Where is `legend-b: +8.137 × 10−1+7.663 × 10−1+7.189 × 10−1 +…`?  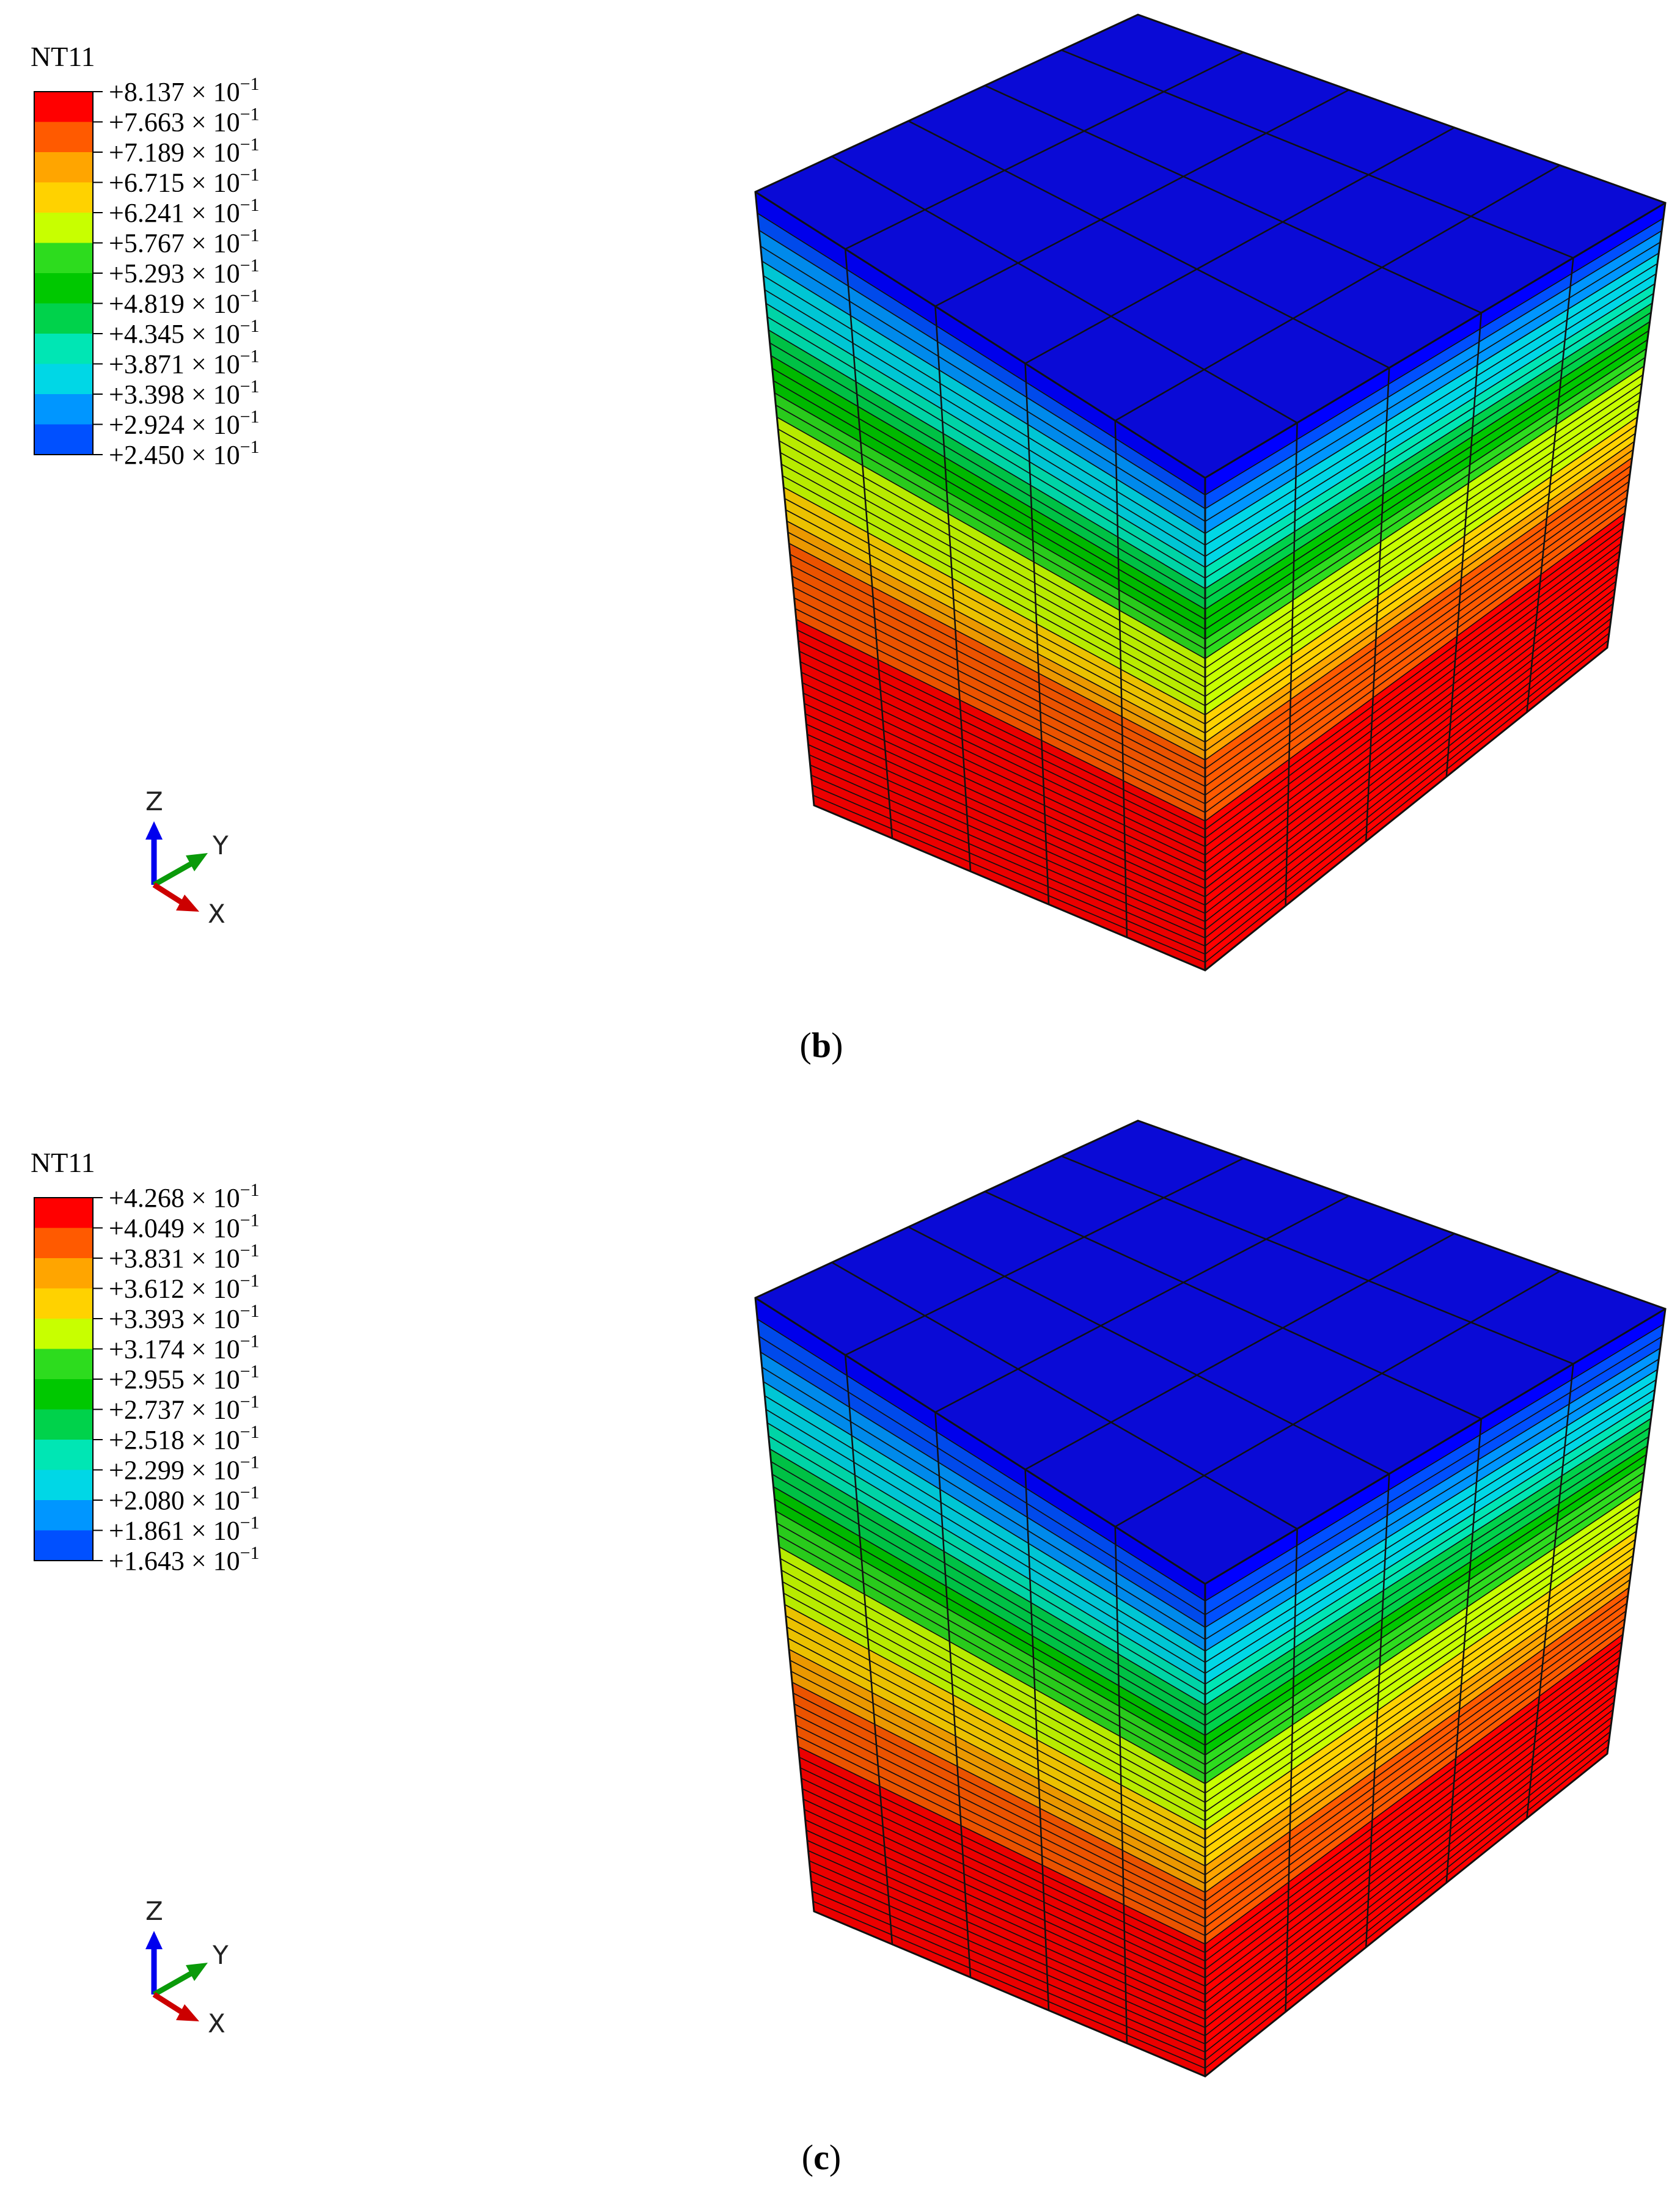
legend-b: +8.137 × 10−1+7.663 × 10−1+7.189 × 10−1 +… is located at coordinates (147, 272).